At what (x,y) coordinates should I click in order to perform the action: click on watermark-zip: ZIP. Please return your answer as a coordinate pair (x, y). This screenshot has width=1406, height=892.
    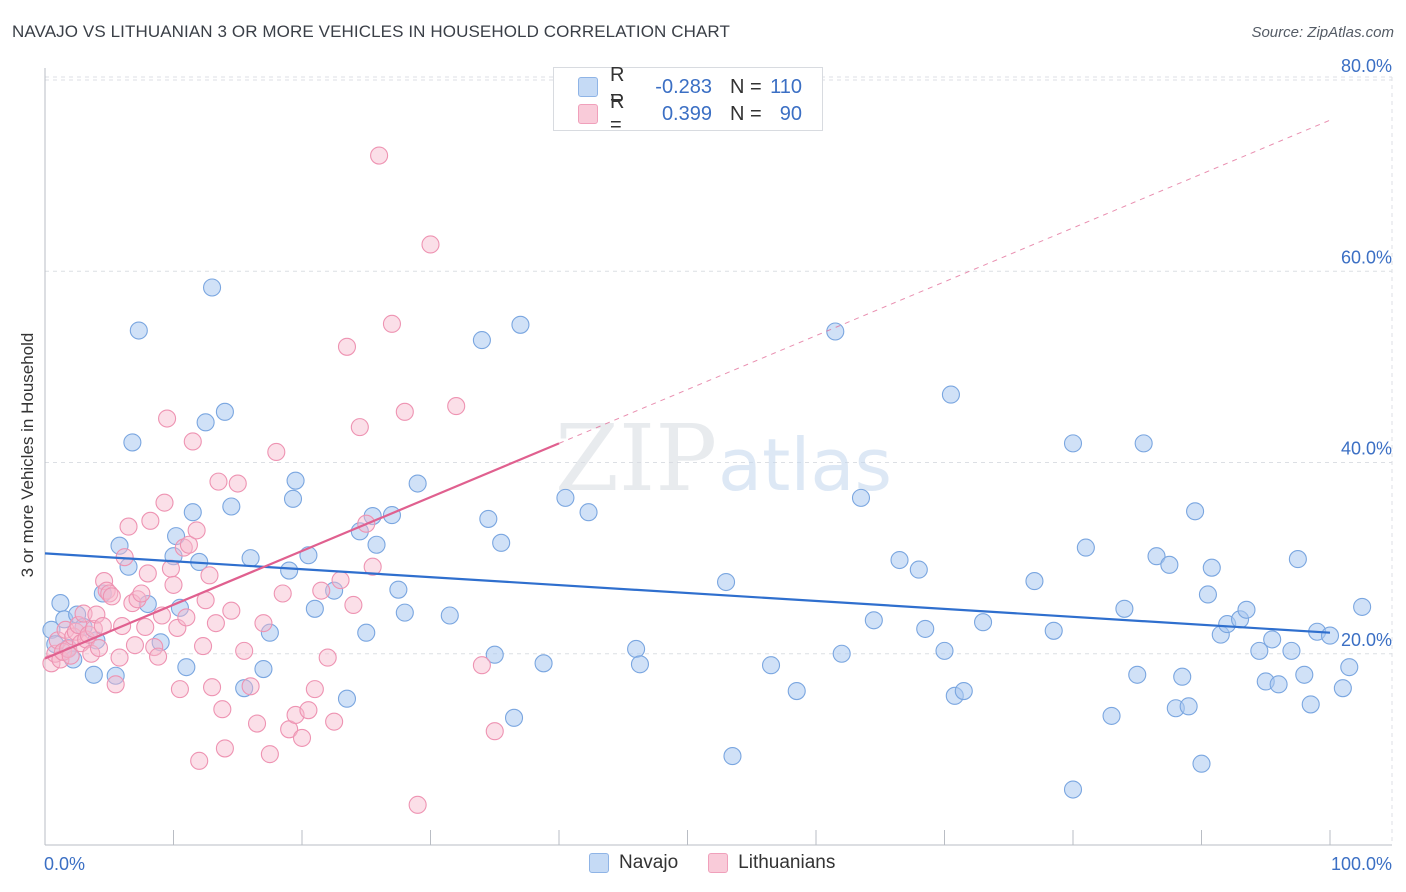
    Looking at the image, I should click on (636, 458).